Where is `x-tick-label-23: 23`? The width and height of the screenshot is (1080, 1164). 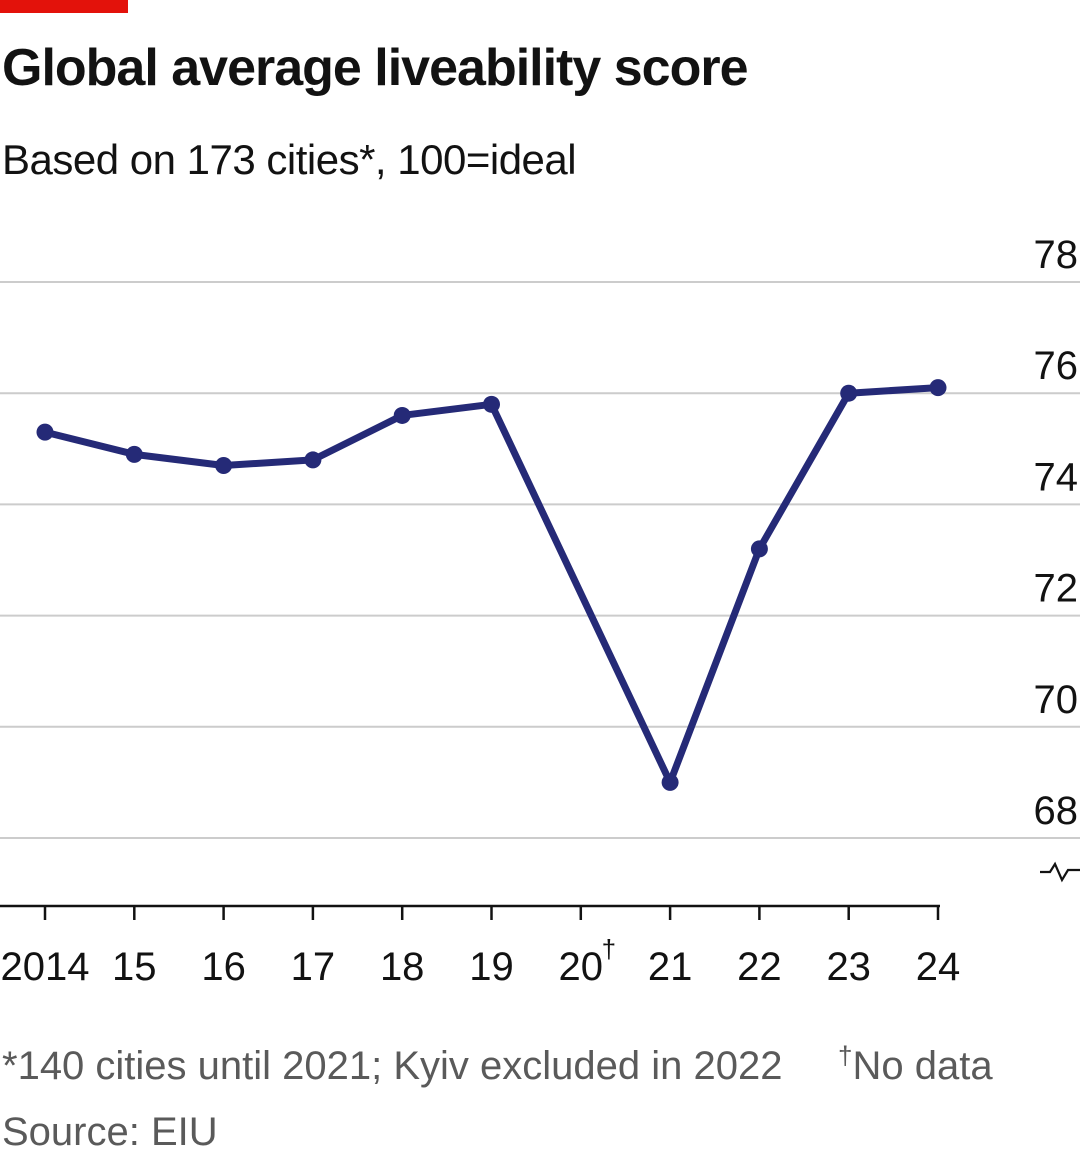
x-tick-label-23: 23 is located at coordinates (848, 967).